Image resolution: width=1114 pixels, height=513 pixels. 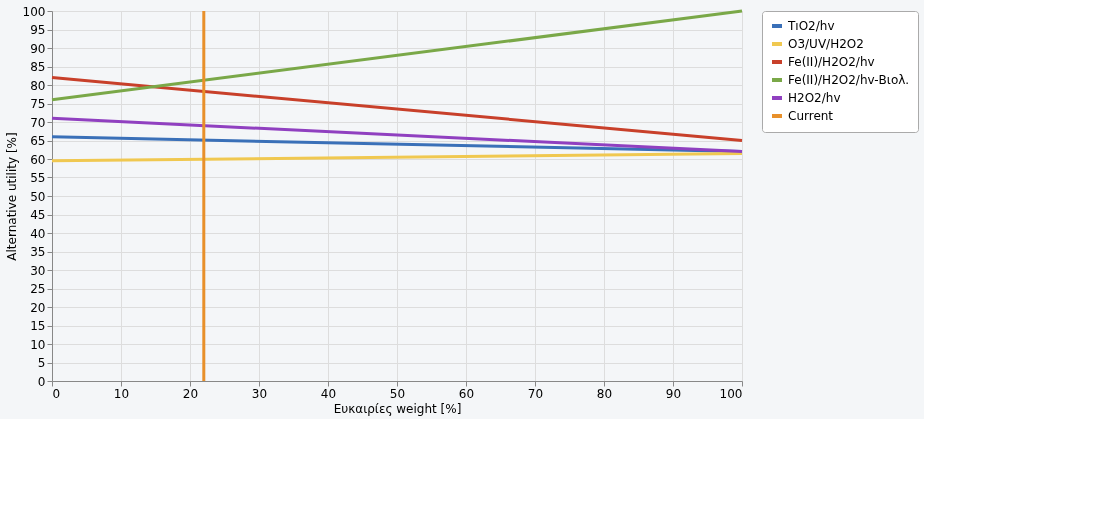 What do you see at coordinates (34, 11) in the screenshot?
I see `y-tick-label: 100` at bounding box center [34, 11].